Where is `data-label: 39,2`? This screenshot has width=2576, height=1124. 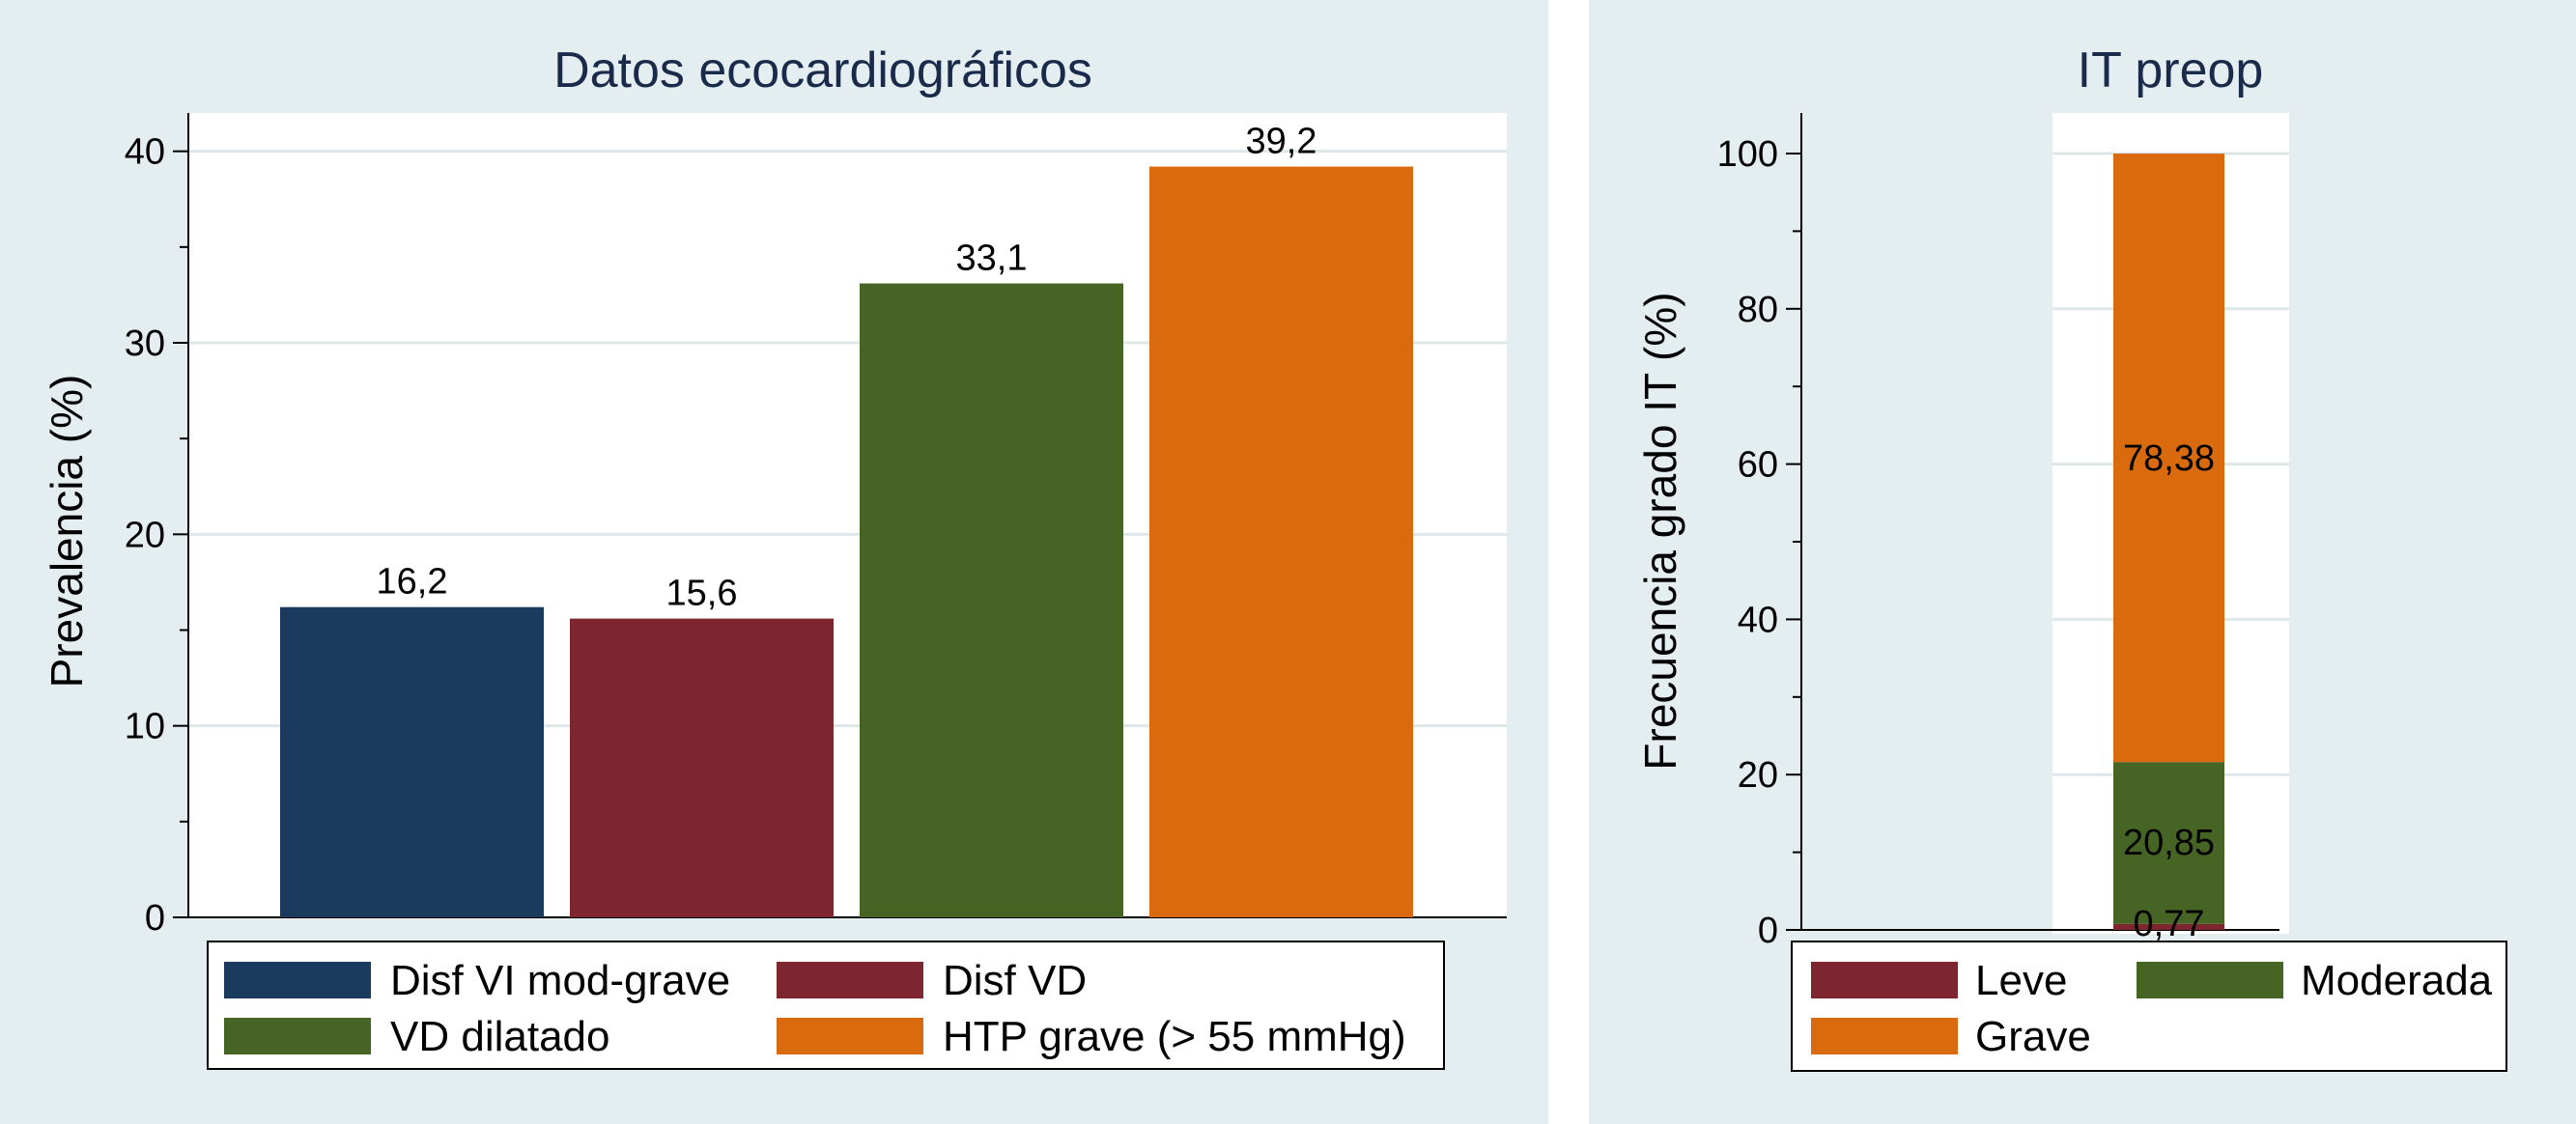
data-label: 39,2 is located at coordinates (1281, 142).